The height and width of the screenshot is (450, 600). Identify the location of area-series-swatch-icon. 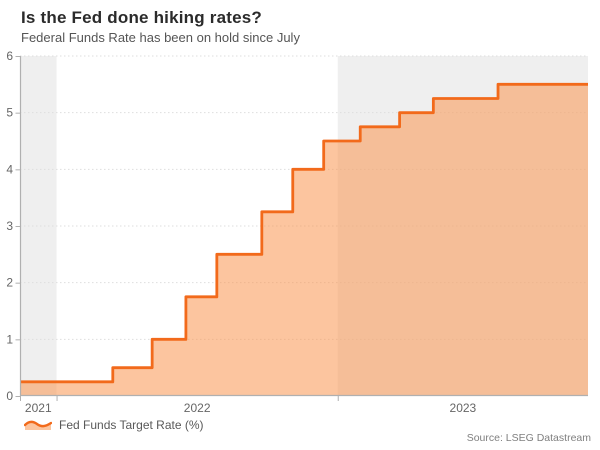
(38, 425).